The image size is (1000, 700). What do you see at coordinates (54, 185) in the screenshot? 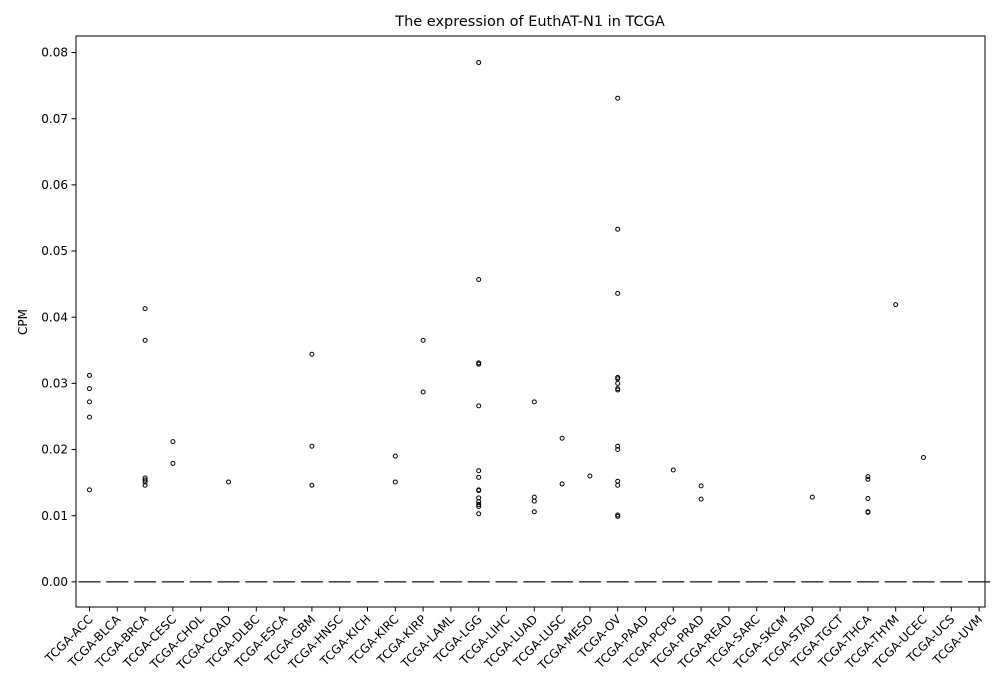
I see `y-tick-label: 0.06` at bounding box center [54, 185].